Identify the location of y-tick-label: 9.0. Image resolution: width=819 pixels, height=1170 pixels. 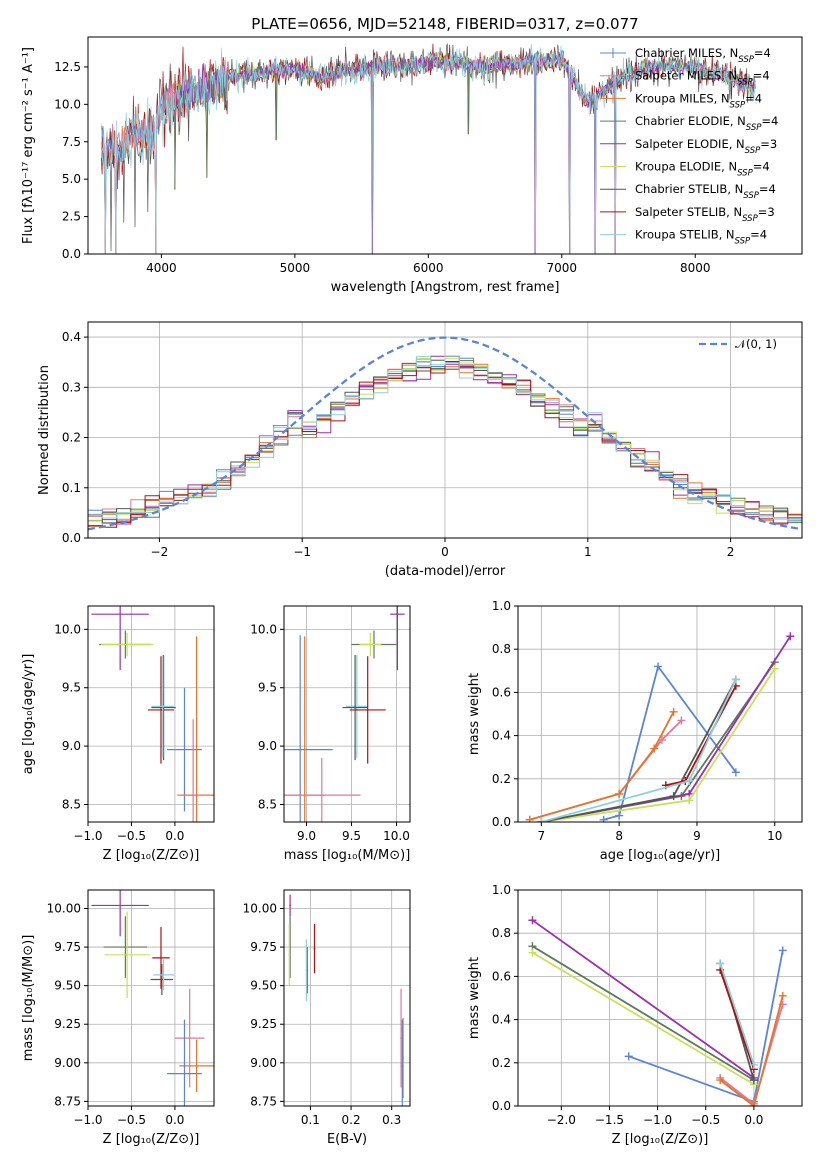
(71, 746).